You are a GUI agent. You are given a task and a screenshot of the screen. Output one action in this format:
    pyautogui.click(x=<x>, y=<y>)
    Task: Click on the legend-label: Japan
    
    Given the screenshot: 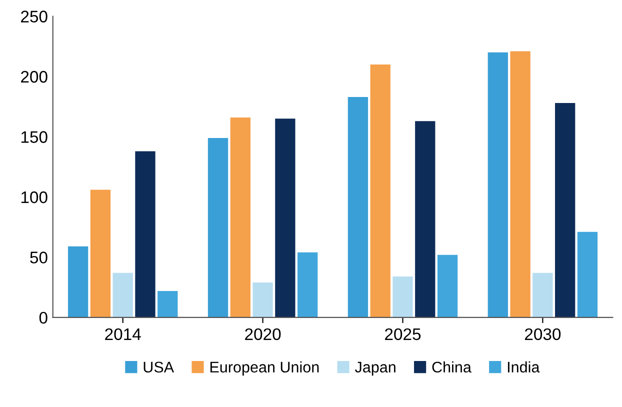 What is the action you would take?
    pyautogui.click(x=375, y=369)
    